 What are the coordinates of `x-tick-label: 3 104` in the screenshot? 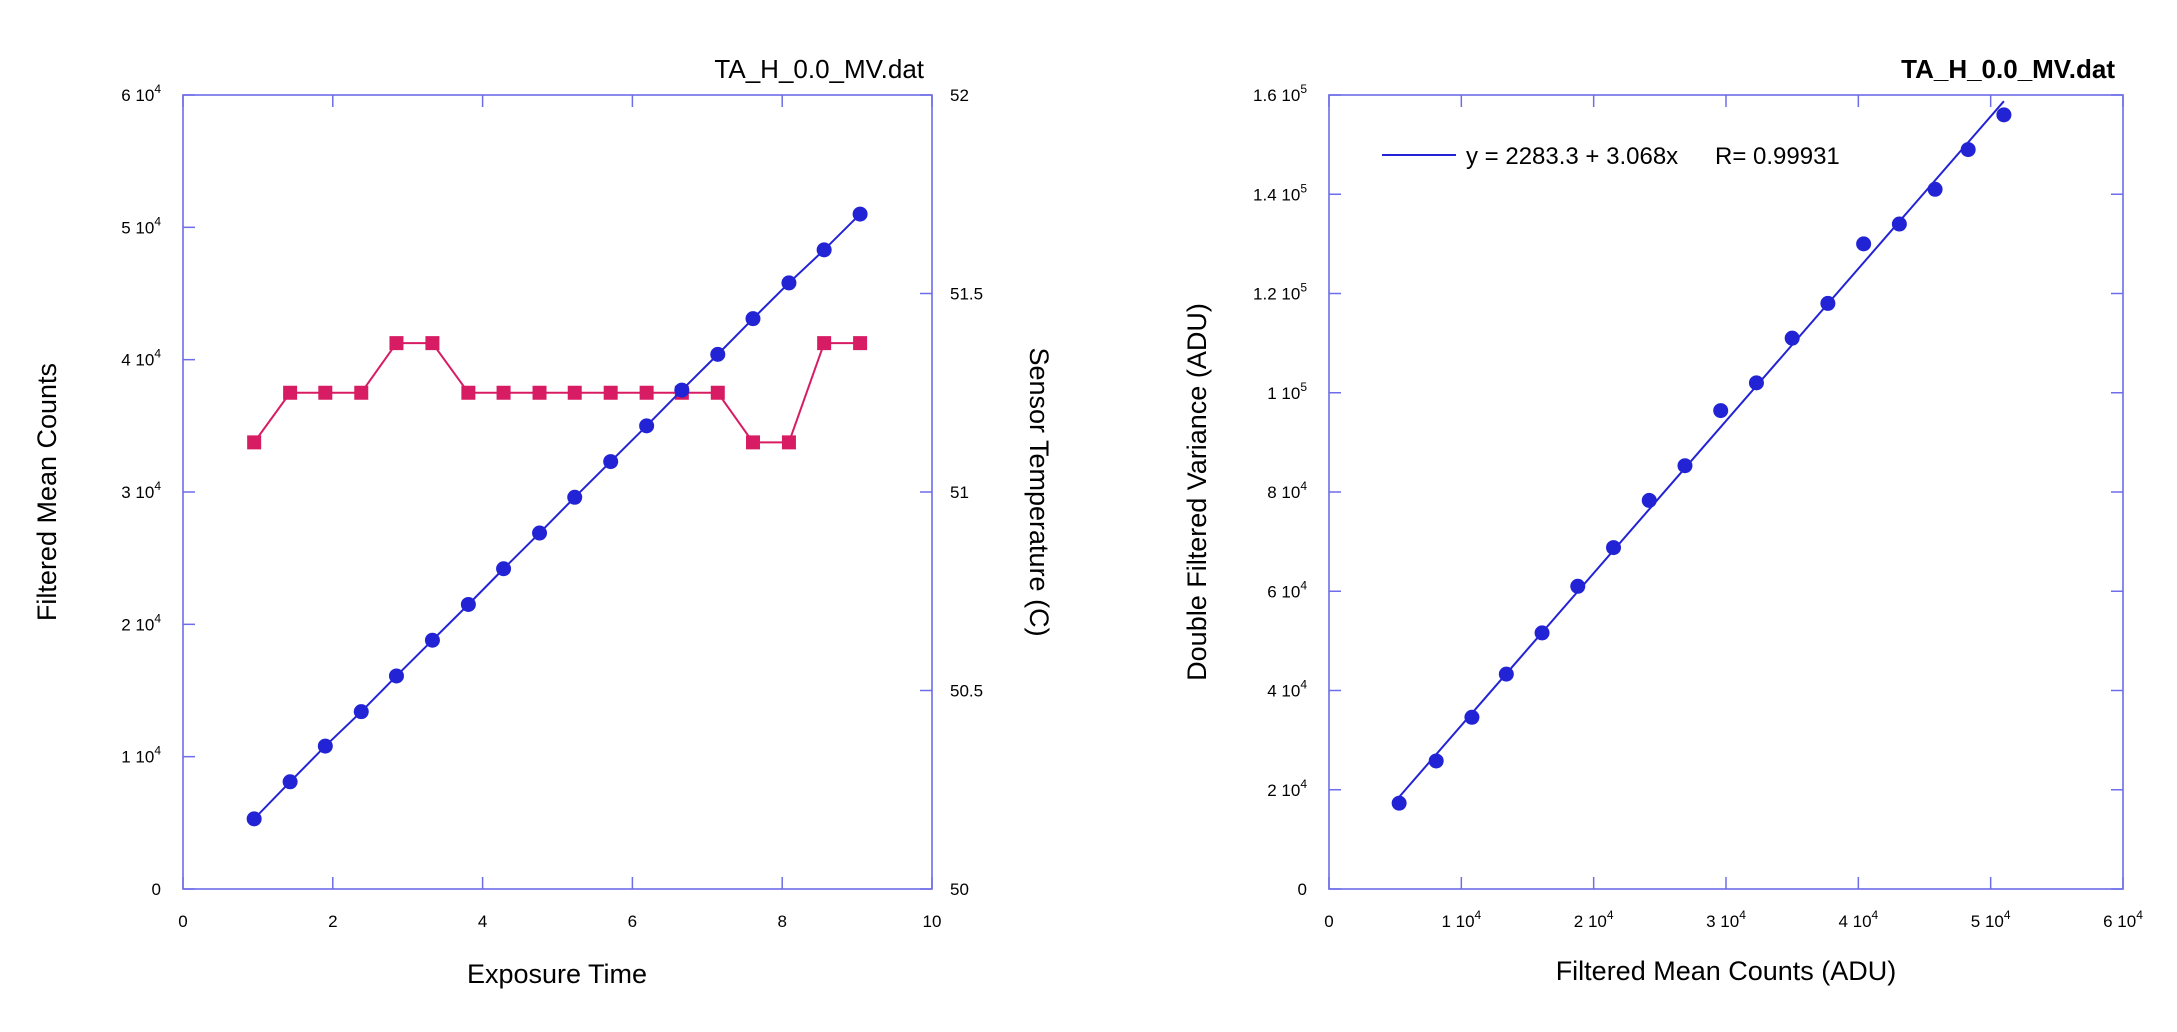 It's located at (1726, 919).